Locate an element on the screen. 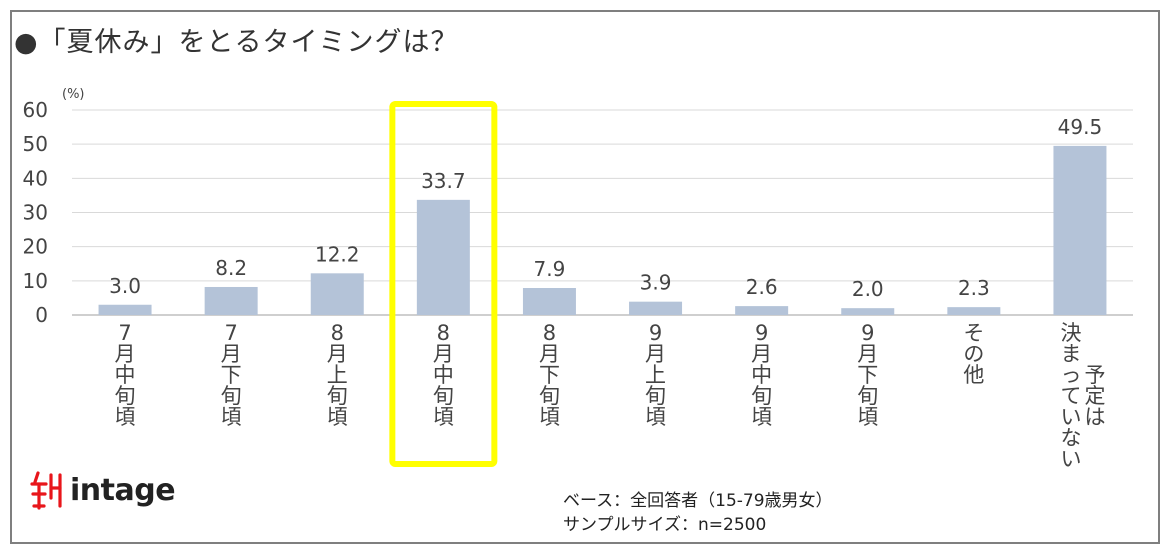  category-label: 7 月下旬頃 is located at coordinates (231, 375).